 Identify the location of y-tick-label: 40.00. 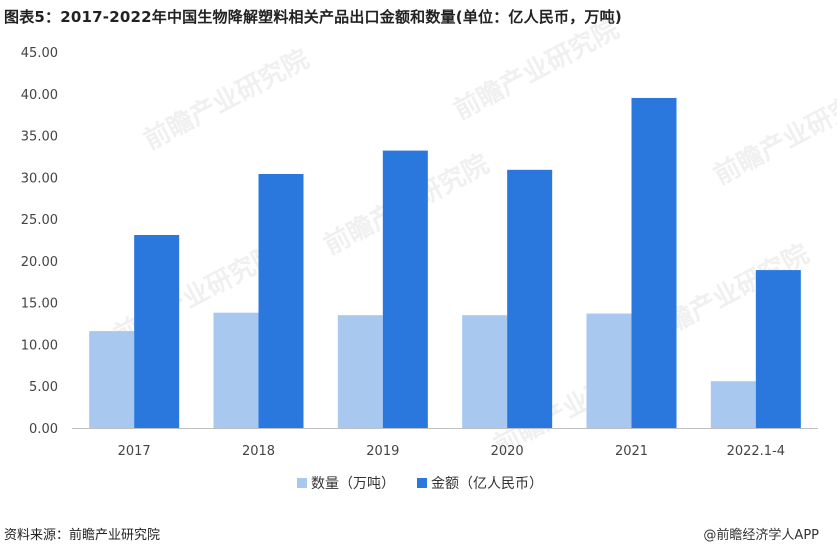
(39, 95).